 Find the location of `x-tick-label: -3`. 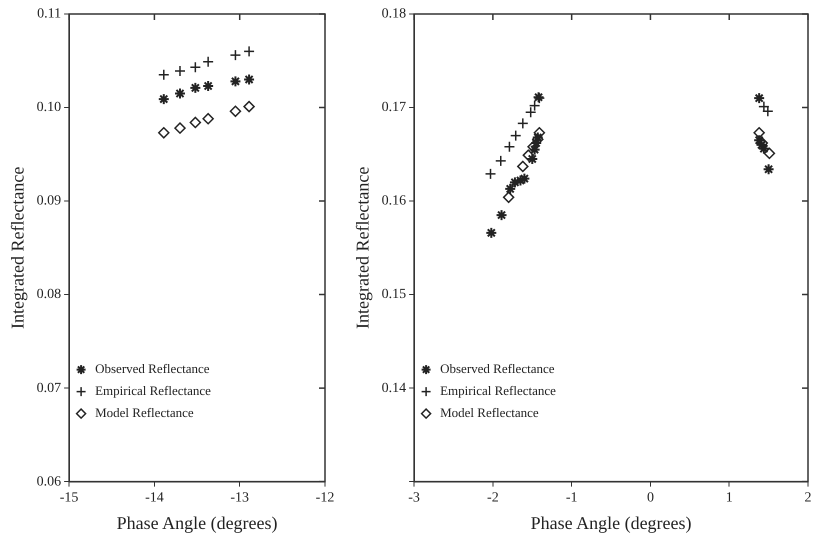

x-tick-label: -3 is located at coordinates (414, 498).